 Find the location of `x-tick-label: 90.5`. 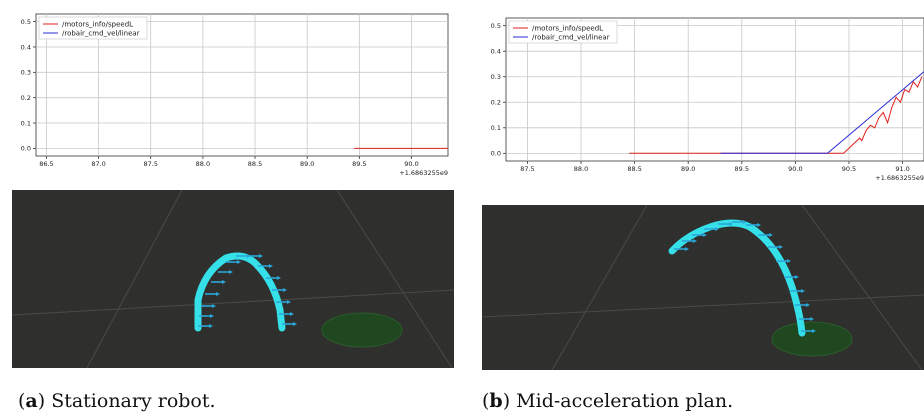

x-tick-label: 90.5 is located at coordinates (849, 169).